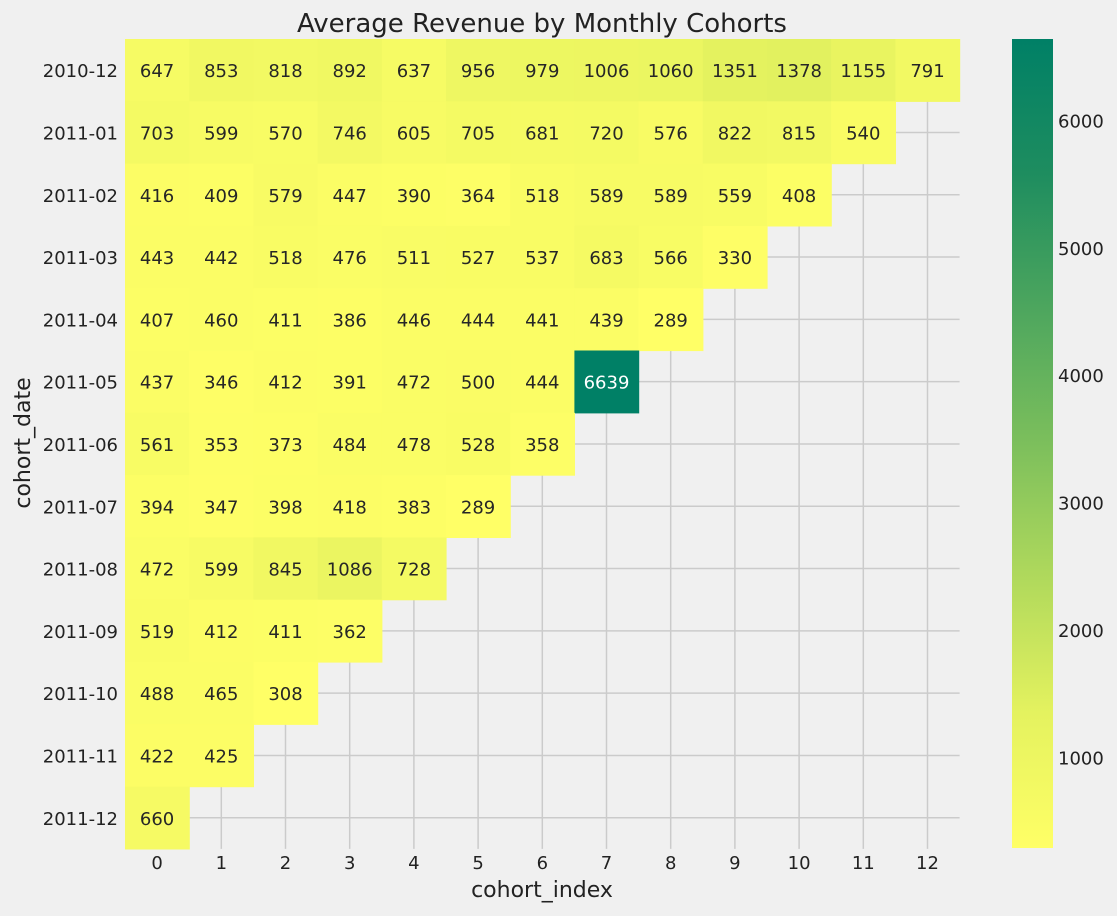 This screenshot has height=916, width=1117. I want to click on cell-value-label: 394, so click(157, 507).